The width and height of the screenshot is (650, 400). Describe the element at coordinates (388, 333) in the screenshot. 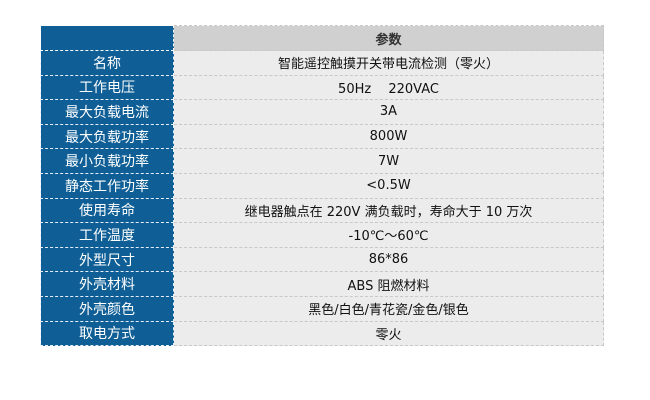

I see `row-value: 零火` at that location.